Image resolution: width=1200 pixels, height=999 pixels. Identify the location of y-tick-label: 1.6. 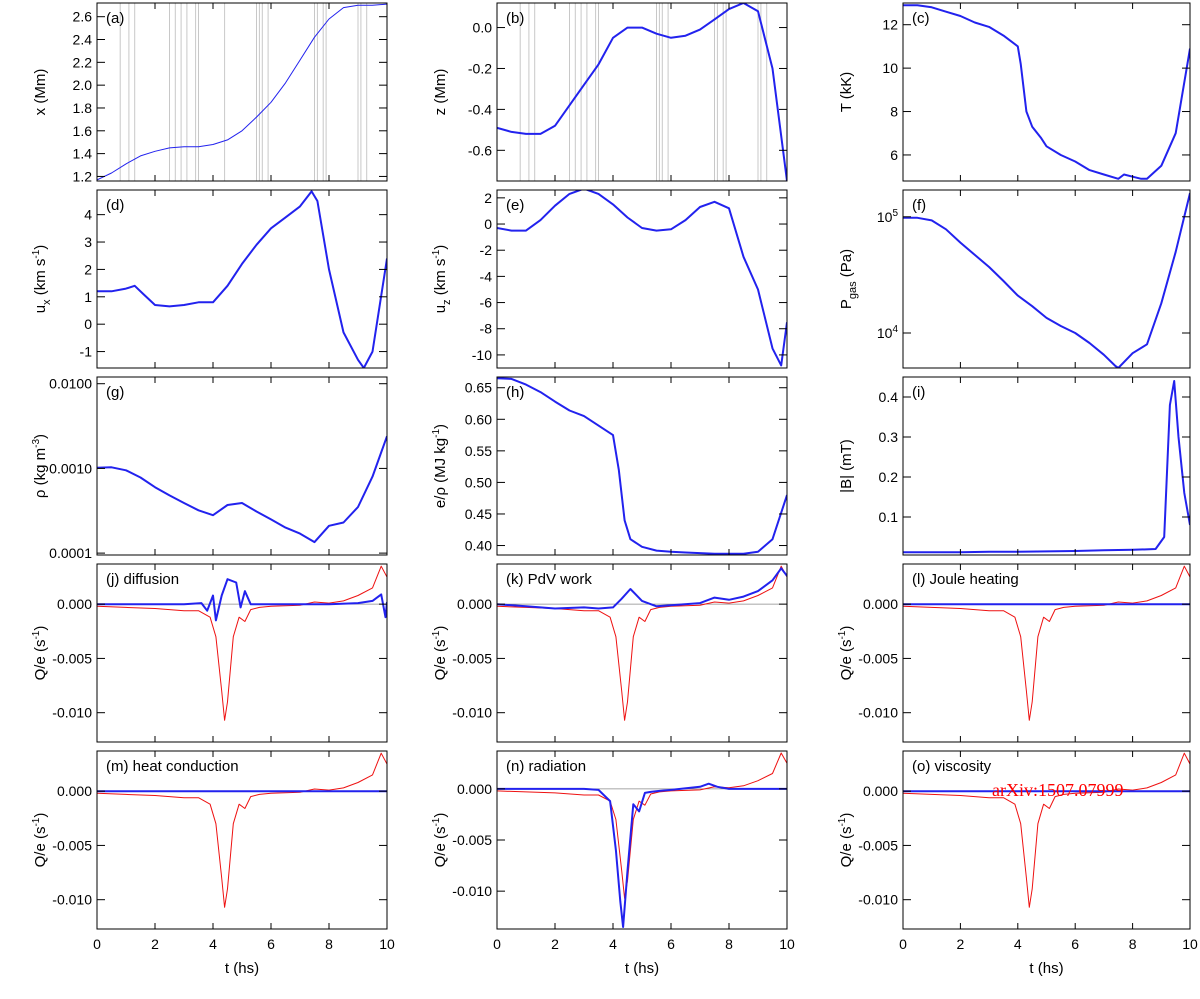
(83, 131).